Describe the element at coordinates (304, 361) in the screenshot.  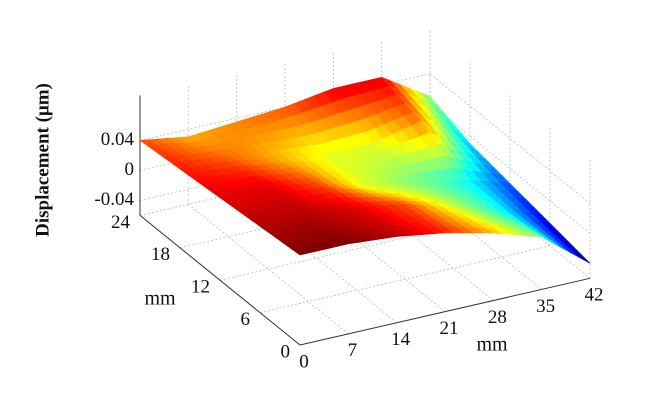
I see `x-tick-label: 0` at that location.